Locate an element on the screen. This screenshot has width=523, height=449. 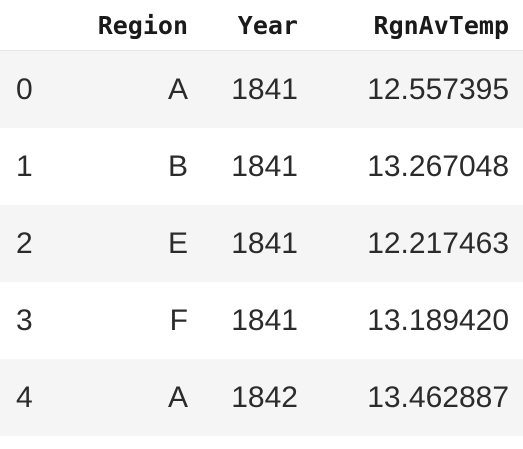
row-index: 0 is located at coordinates (40, 89).